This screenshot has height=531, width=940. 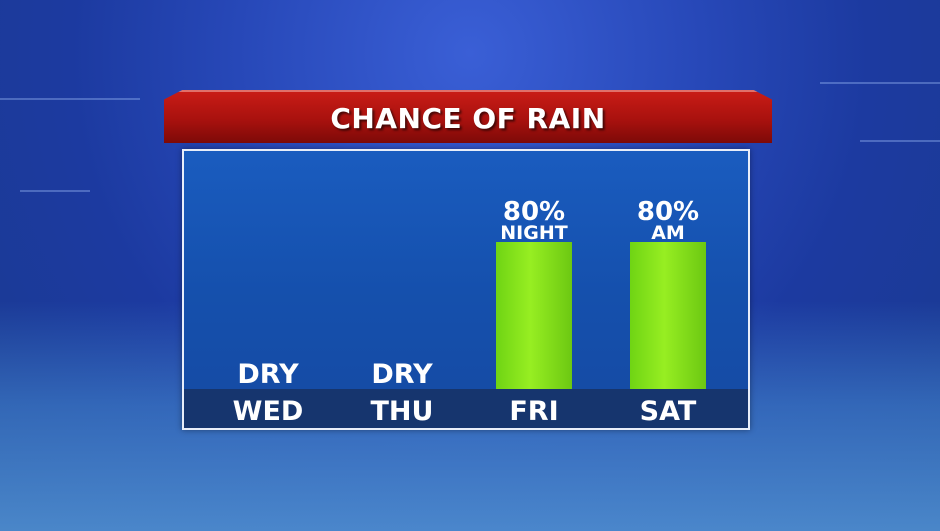 What do you see at coordinates (466, 408) in the screenshot?
I see `day-label-band` at bounding box center [466, 408].